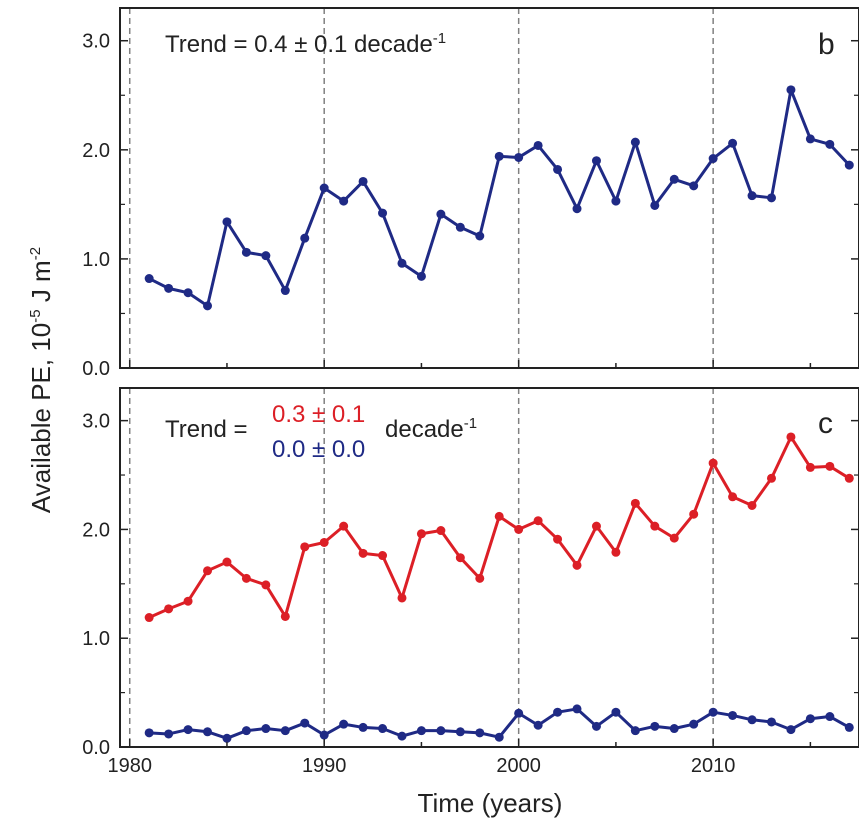  What do you see at coordinates (713, 766) in the screenshot?
I see `panel-c-xtick-label: 2010` at bounding box center [713, 766].